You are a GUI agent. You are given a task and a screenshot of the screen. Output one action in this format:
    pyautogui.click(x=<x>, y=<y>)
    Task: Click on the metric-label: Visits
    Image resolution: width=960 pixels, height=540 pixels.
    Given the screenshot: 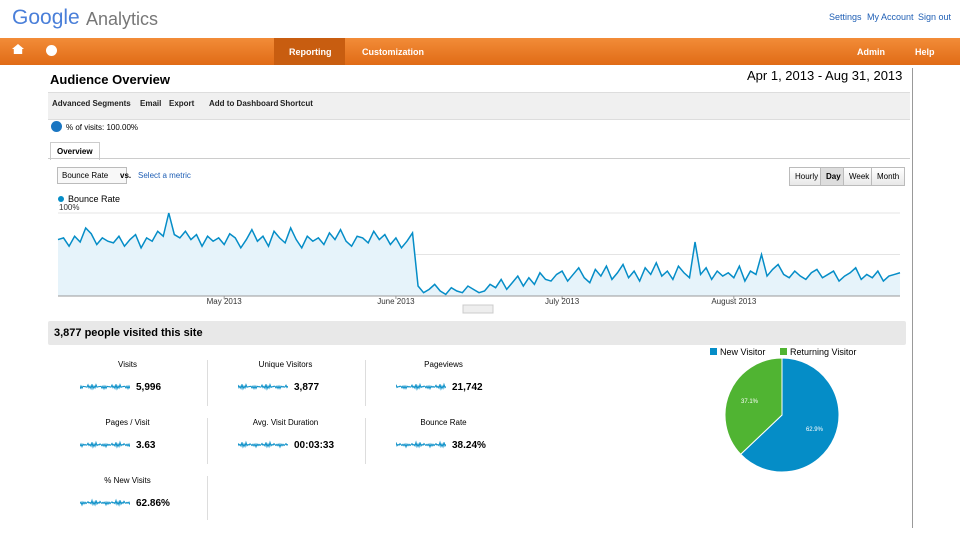 What is the action you would take?
    pyautogui.click(x=127, y=364)
    